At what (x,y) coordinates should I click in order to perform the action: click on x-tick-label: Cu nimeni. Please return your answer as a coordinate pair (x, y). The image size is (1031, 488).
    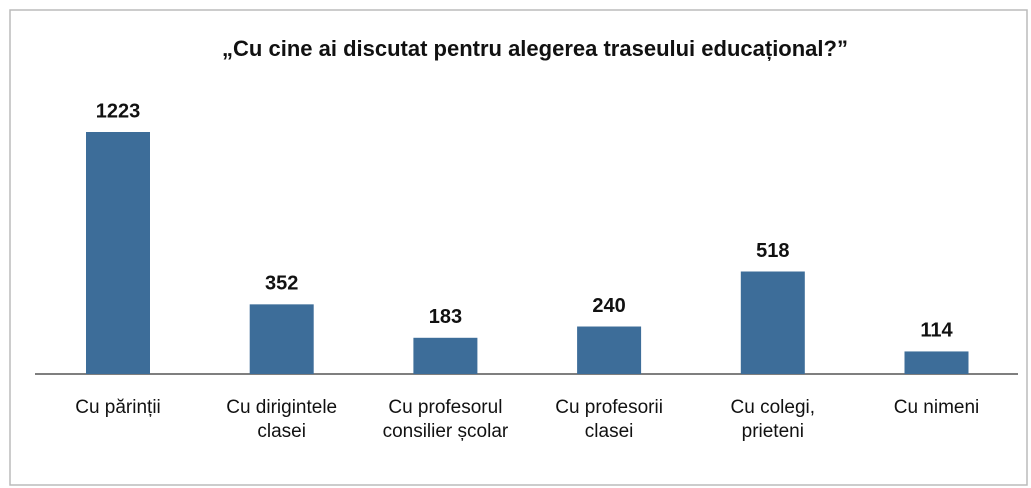
    Looking at the image, I should click on (936, 407).